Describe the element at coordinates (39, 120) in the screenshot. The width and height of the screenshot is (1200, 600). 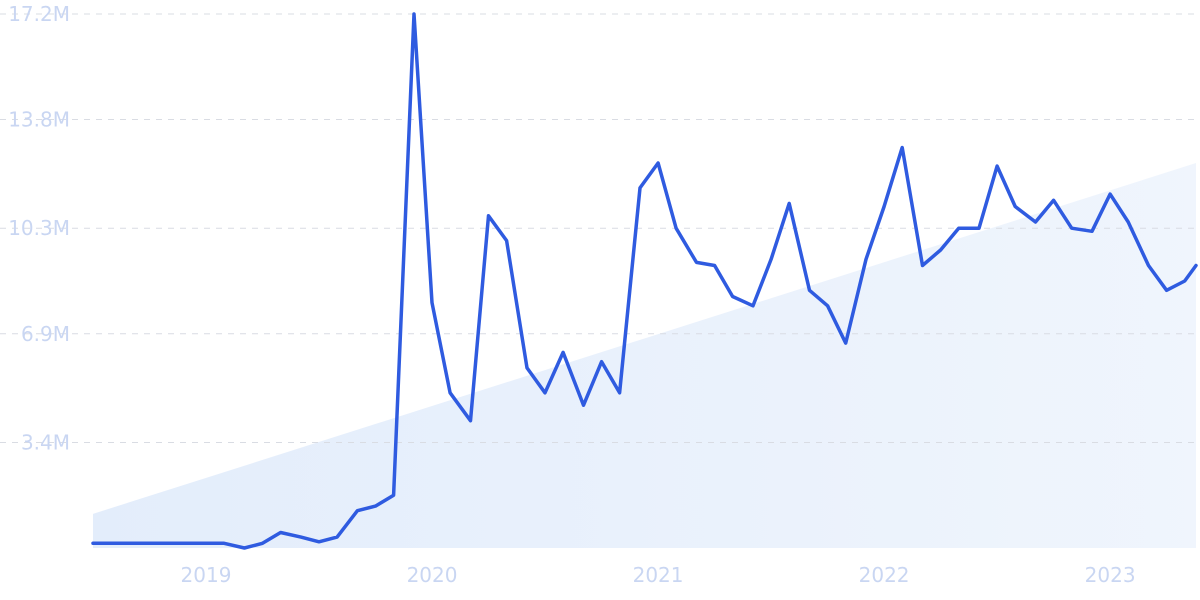
I see `y-tick-label: 13.8M` at that location.